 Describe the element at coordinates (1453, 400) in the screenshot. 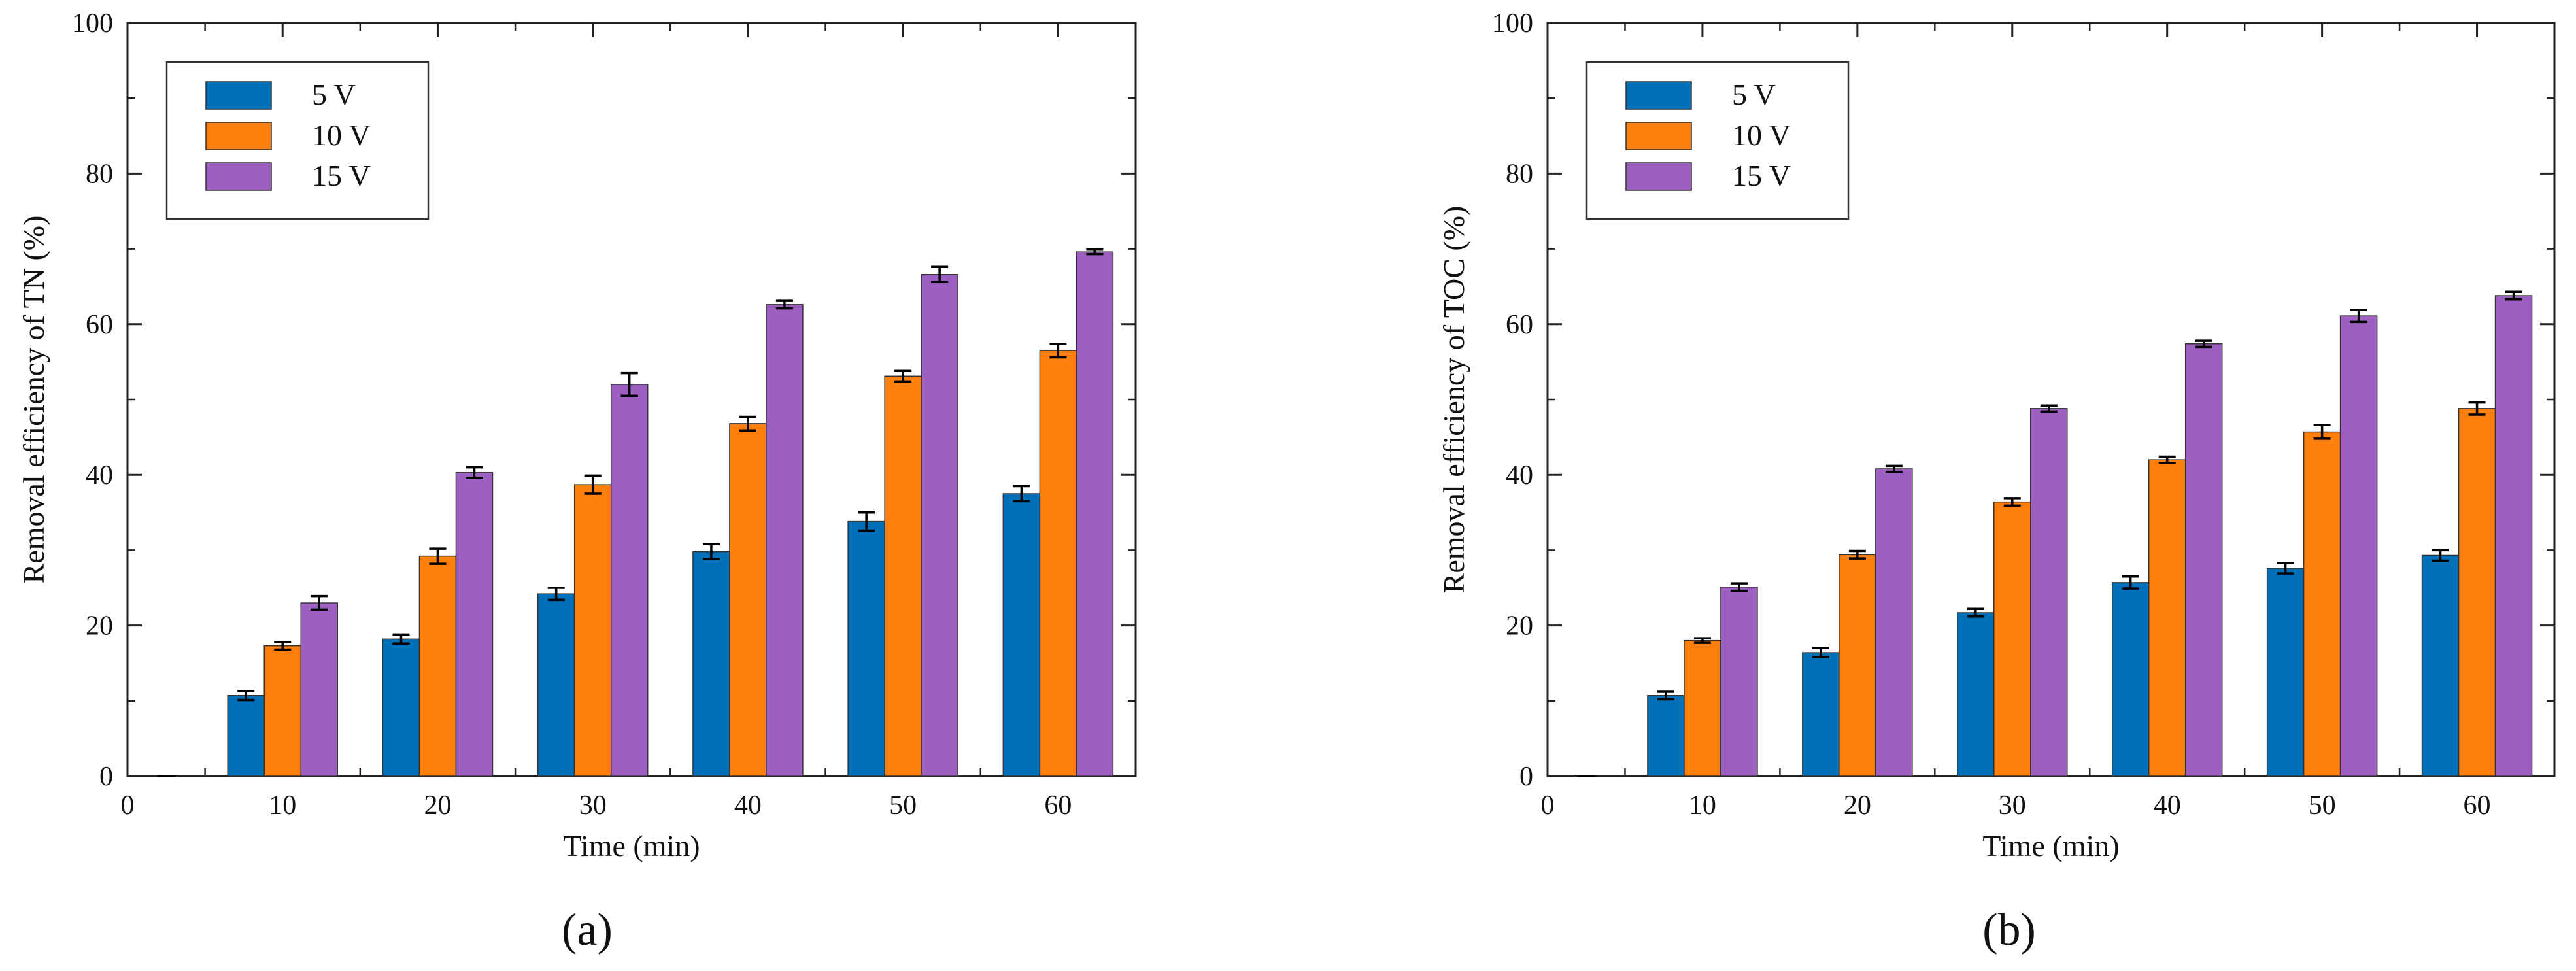

I see `y-axis-title: Removal efficiency of TOC (%)` at that location.